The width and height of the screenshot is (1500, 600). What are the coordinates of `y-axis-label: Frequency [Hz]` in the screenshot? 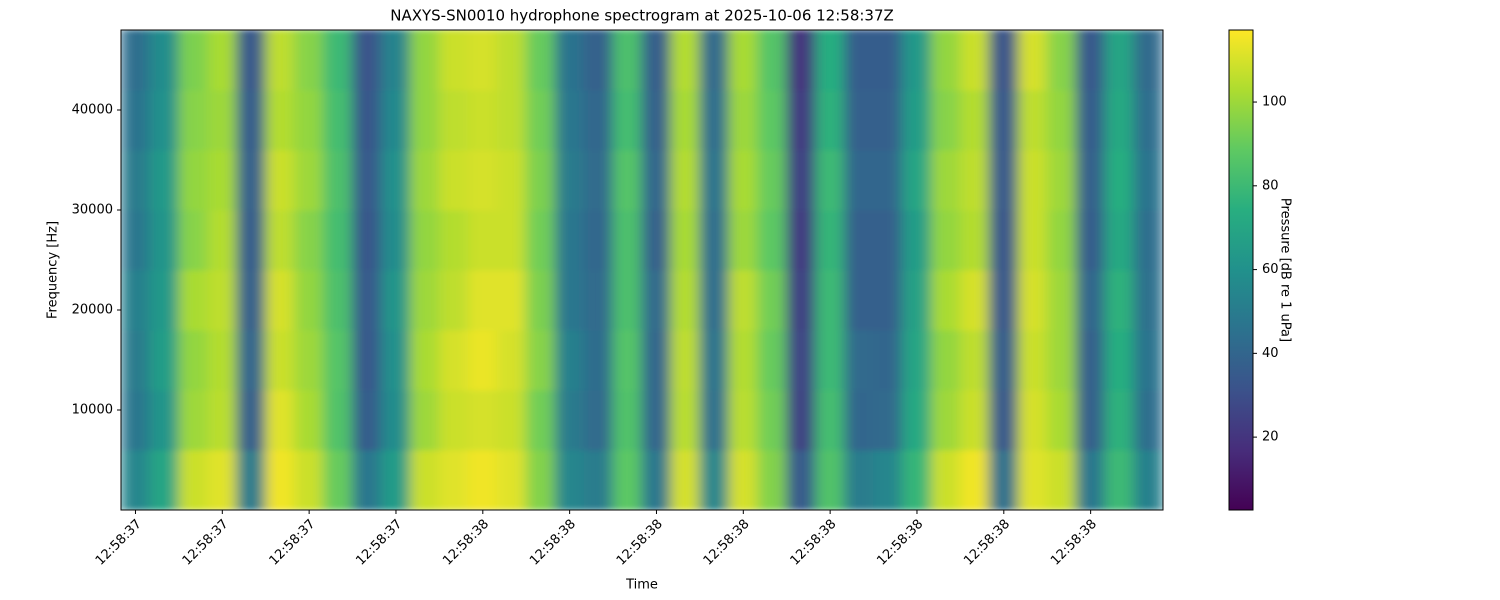 It's located at (53, 270).